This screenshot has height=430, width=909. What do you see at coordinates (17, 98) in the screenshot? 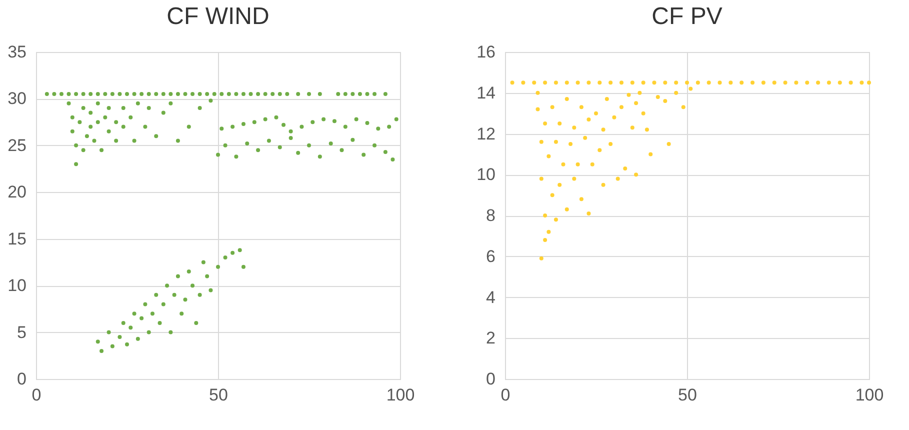
I see `y-tick-label: 30` at bounding box center [17, 98].